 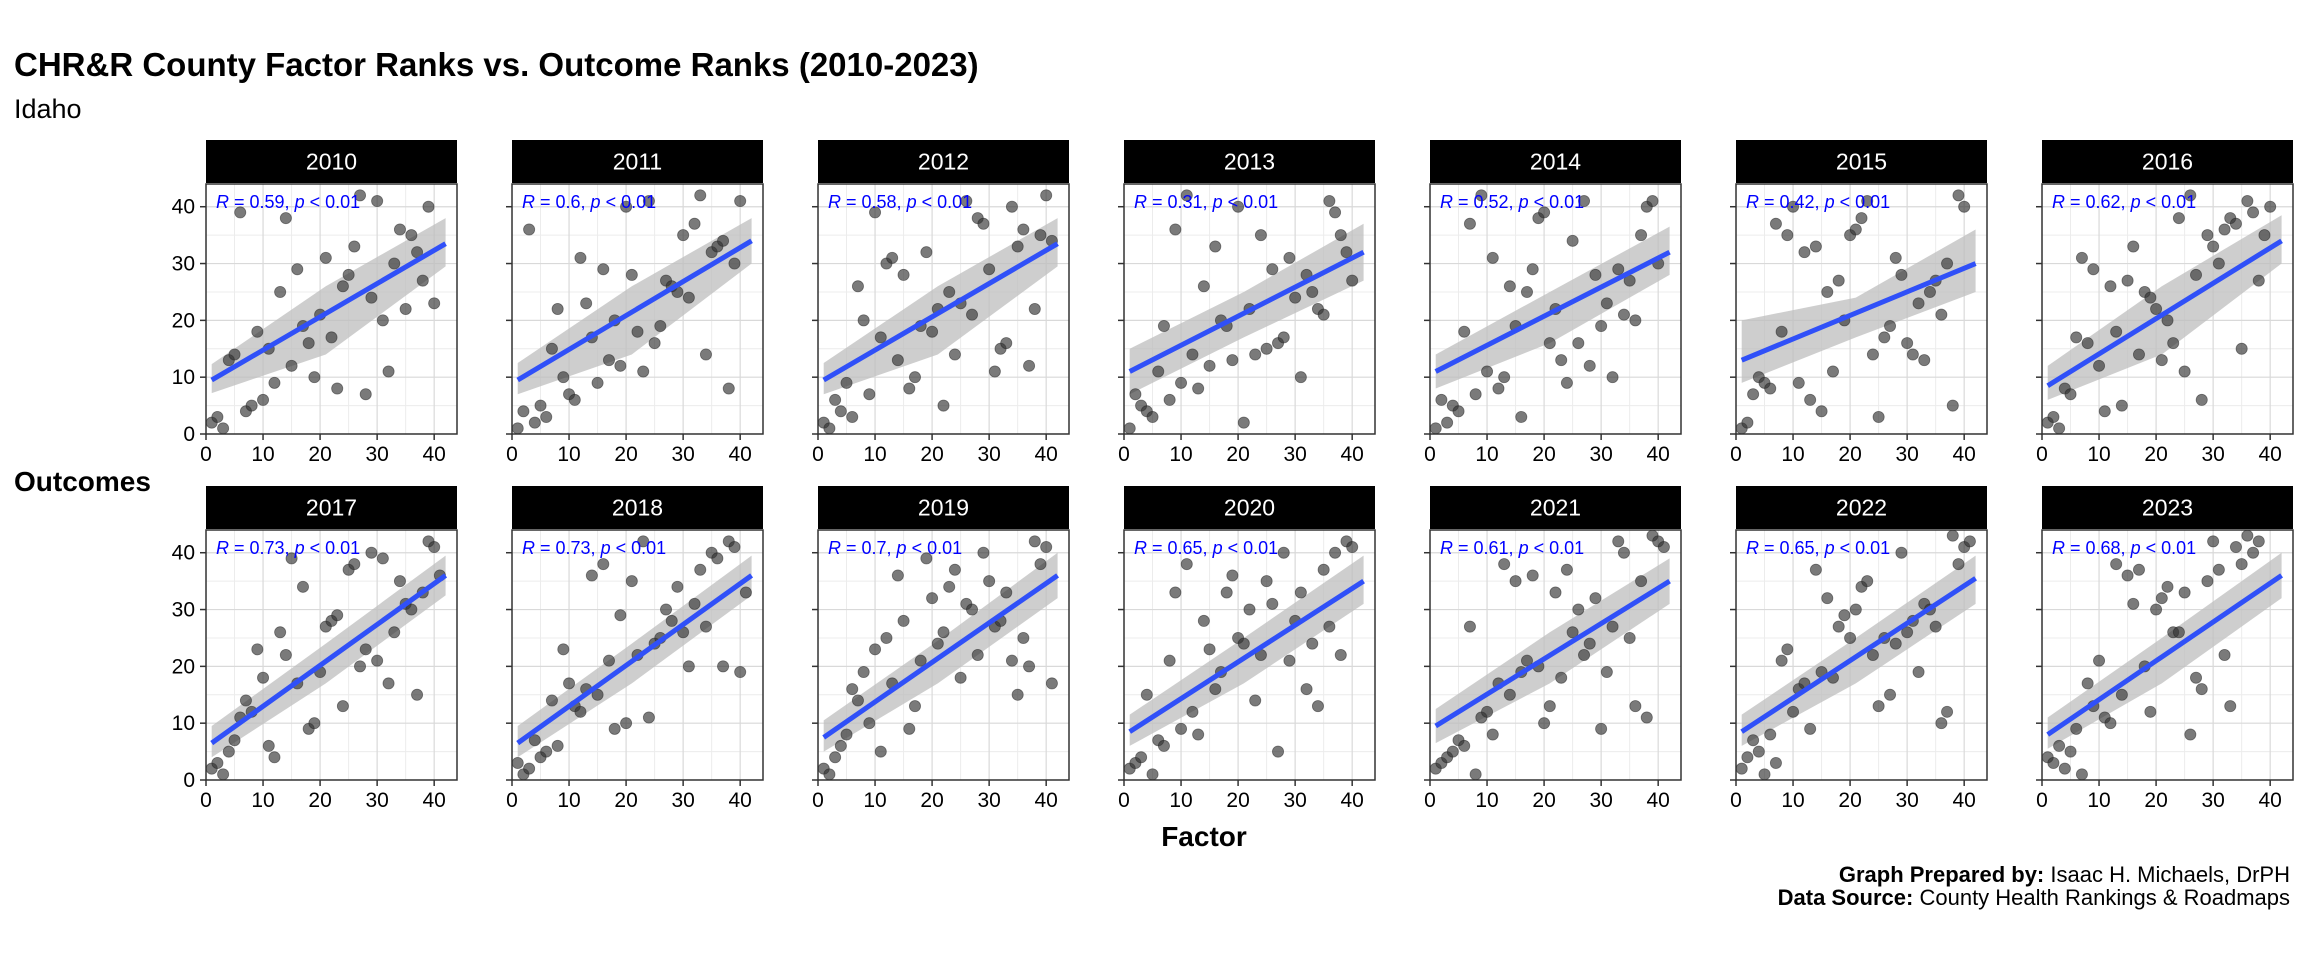 I want to click on corr-r-value: = 0.7,, so click(x=869, y=548).